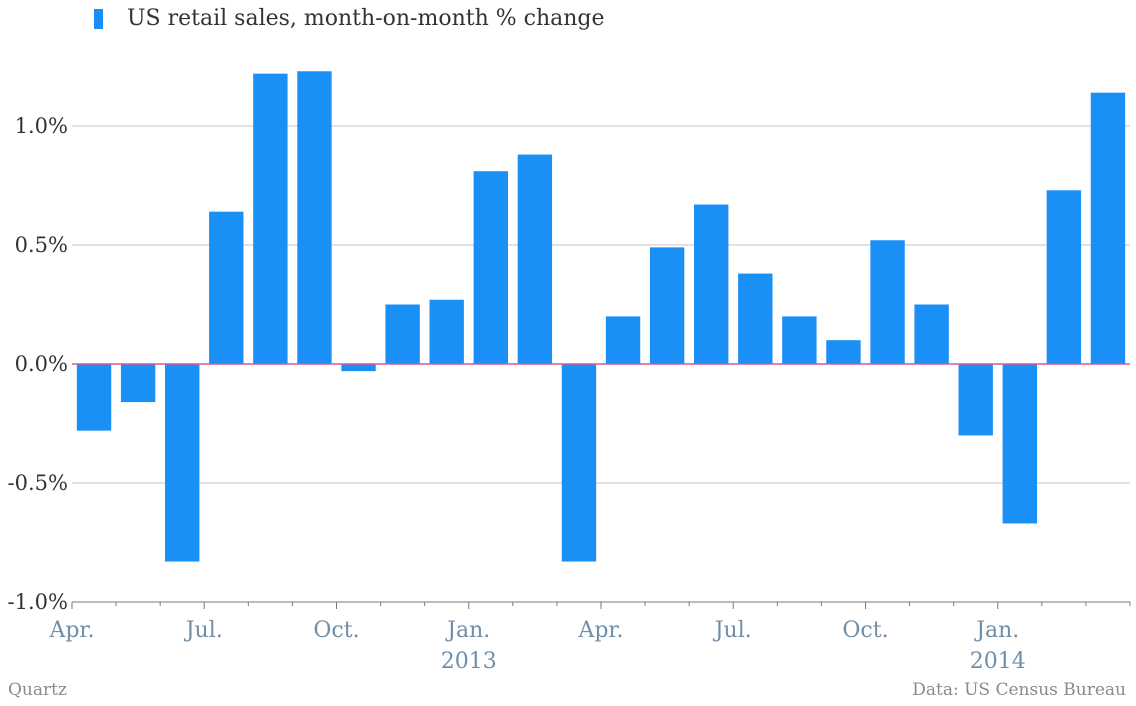 The height and width of the screenshot is (706, 1136). I want to click on y-tick-label: 0.0%, so click(41, 364).